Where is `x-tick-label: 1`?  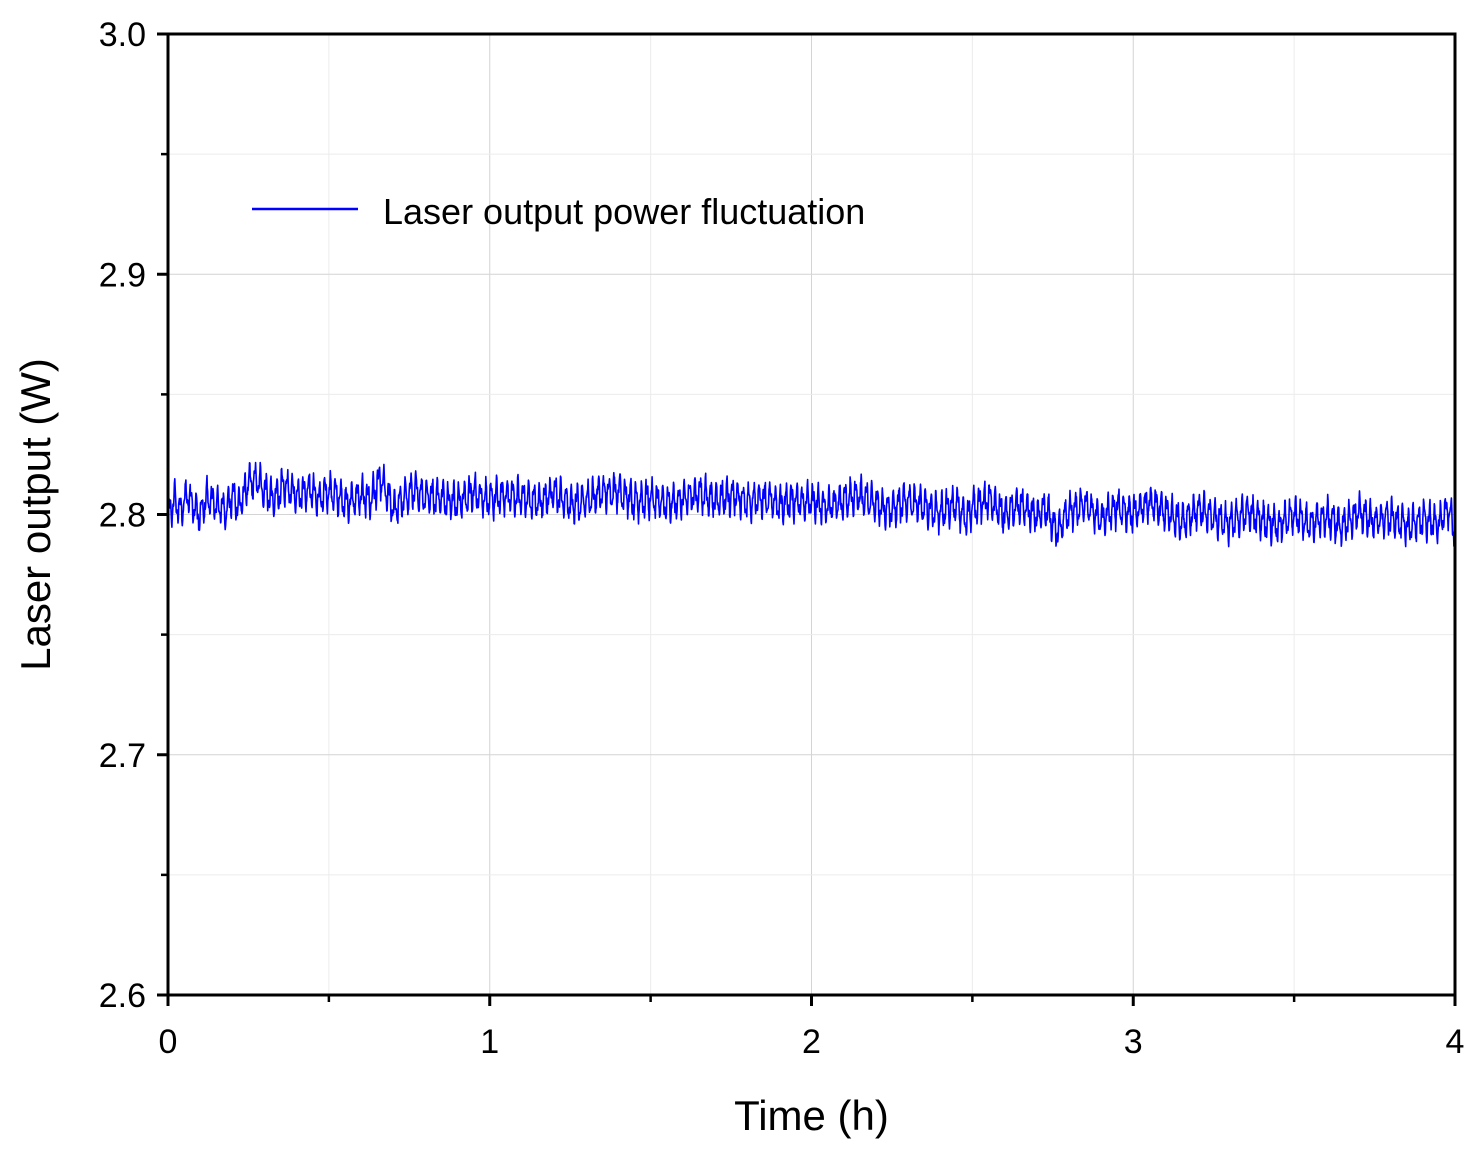 x-tick-label: 1 is located at coordinates (489, 1042).